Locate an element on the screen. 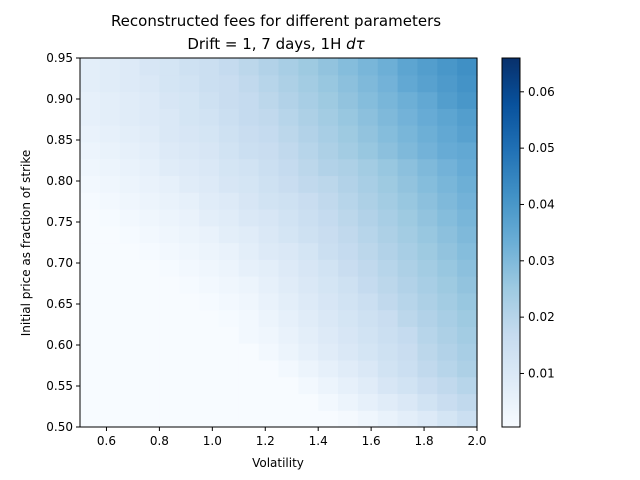  x-tick-label: 1.6 is located at coordinates (371, 441).